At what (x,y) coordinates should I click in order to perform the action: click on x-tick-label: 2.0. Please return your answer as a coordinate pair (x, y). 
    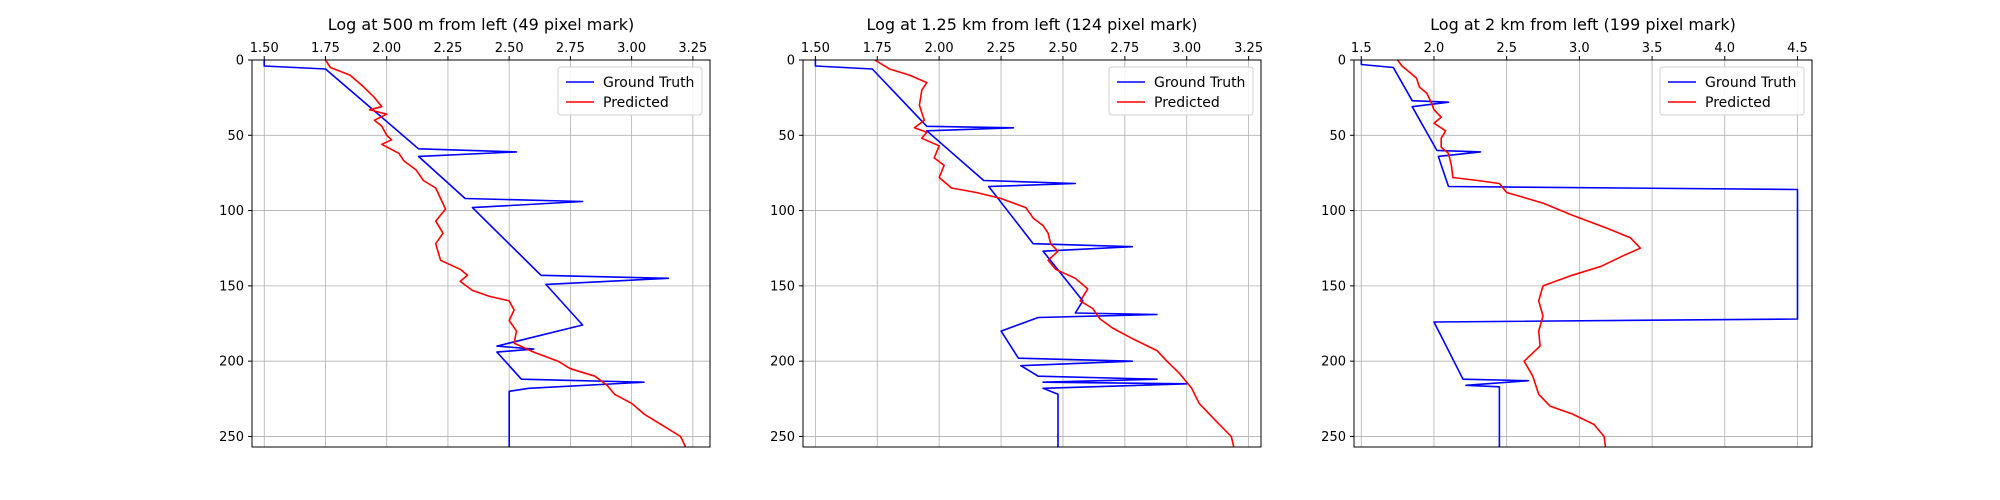
    Looking at the image, I should click on (1434, 48).